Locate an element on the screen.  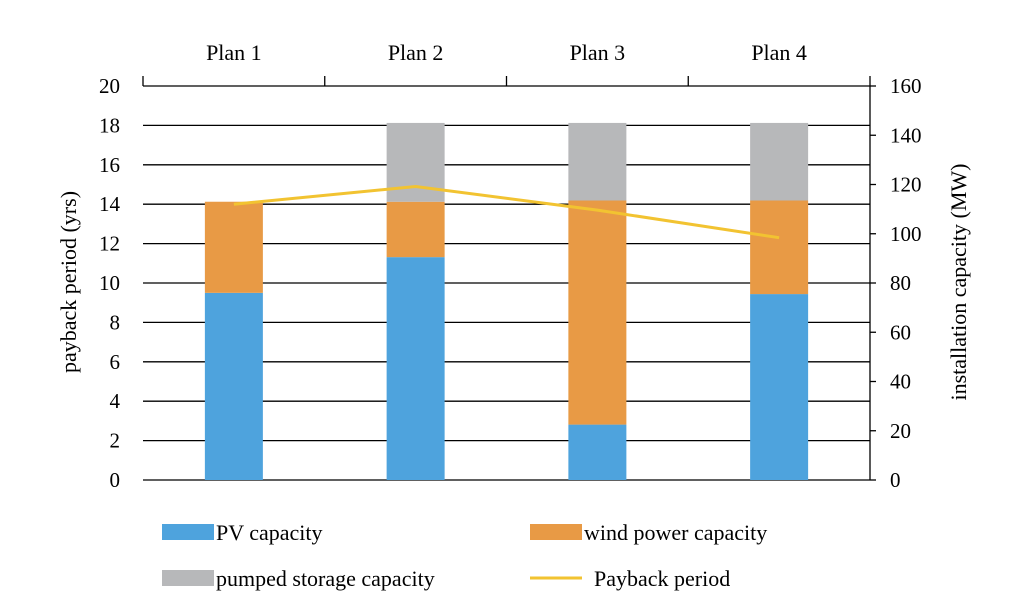
y-tick-label: 2 is located at coordinates (115, 441).